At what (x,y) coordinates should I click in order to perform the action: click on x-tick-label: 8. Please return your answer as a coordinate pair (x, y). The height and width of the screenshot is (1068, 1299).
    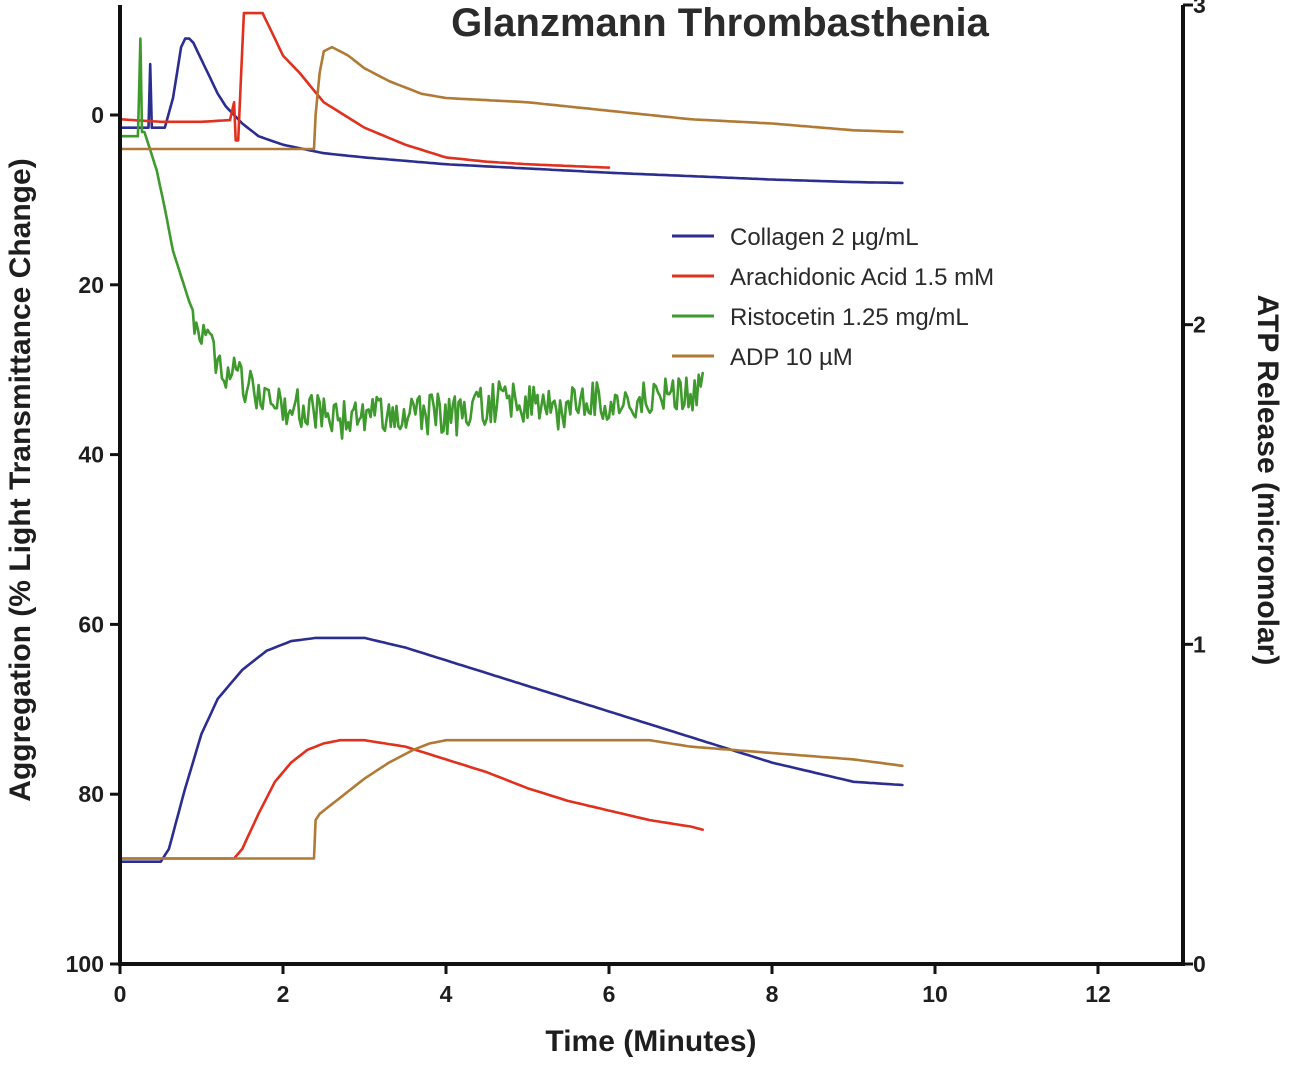
    Looking at the image, I should click on (772, 994).